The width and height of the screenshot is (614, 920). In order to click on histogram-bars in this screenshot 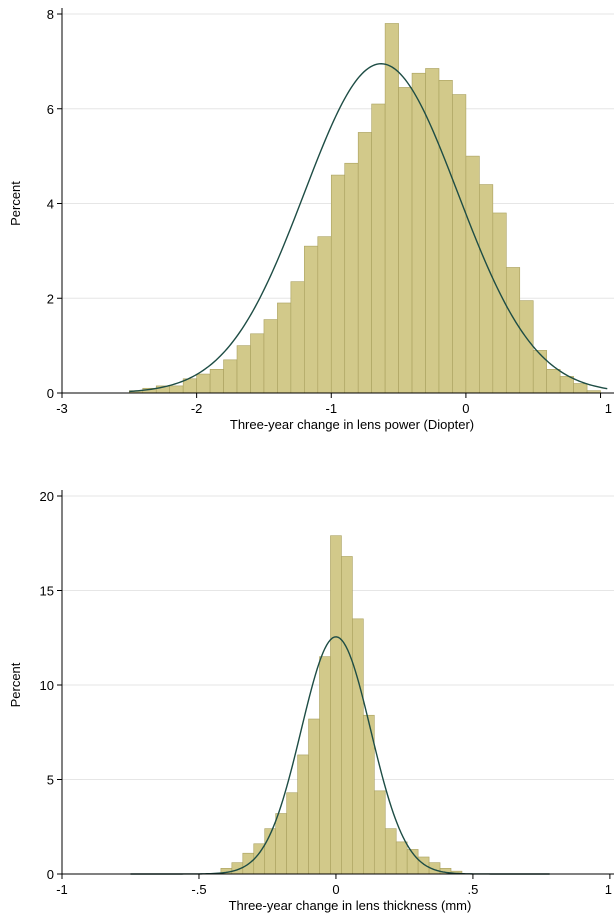, I will do `click(341, 705)`.